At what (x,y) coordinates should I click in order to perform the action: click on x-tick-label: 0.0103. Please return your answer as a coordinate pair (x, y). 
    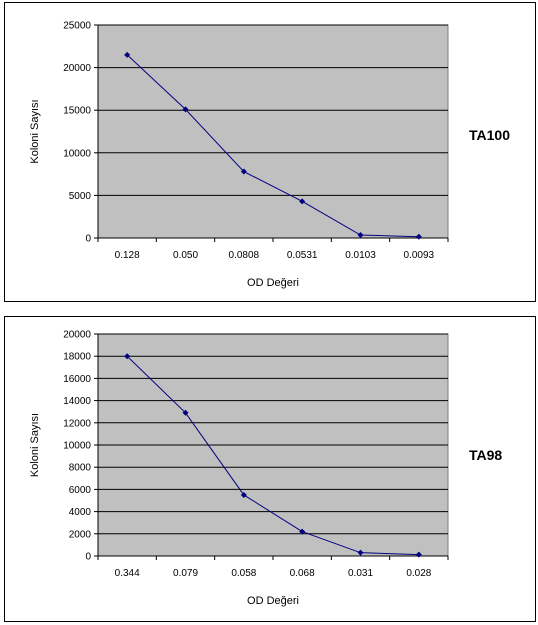
    Looking at the image, I should click on (360, 255).